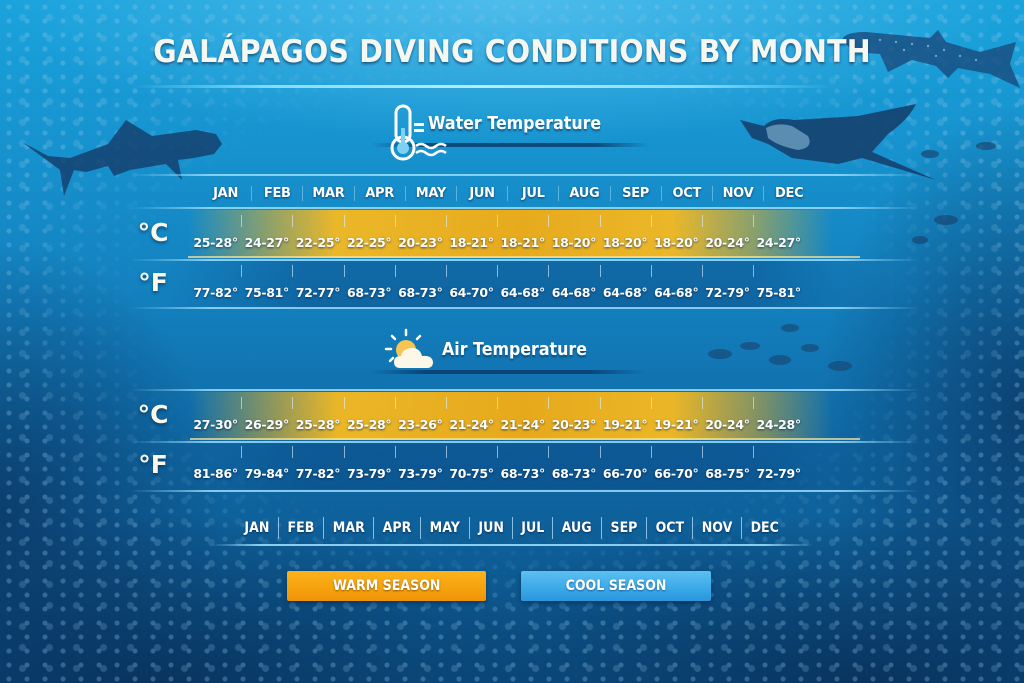 Image resolution: width=1024 pixels, height=683 pixels. Describe the element at coordinates (276, 193) in the screenshot. I see `month-header: FEB` at that location.